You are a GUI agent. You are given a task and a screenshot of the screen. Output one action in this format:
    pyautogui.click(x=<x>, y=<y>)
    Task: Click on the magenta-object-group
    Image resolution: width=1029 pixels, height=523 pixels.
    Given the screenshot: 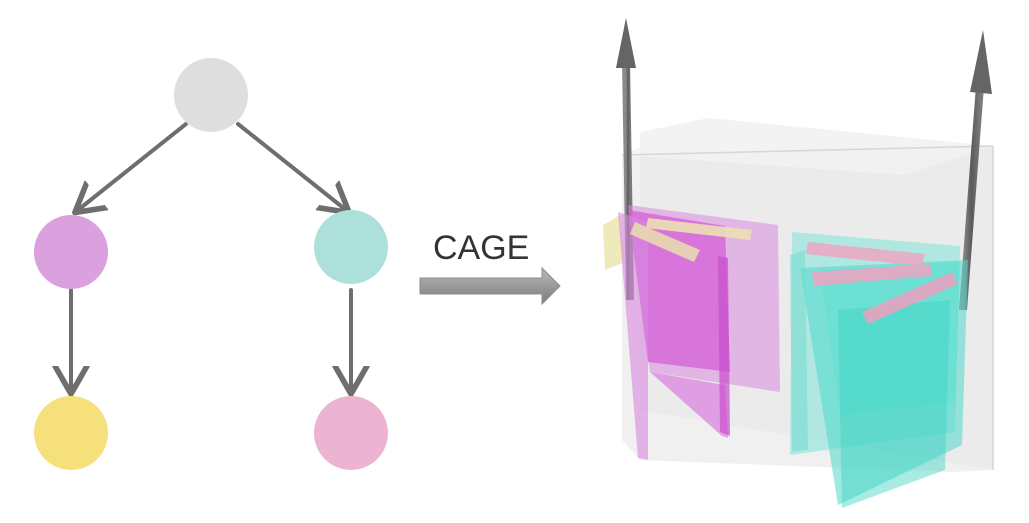 What is the action you would take?
    pyautogui.click(x=699, y=332)
    